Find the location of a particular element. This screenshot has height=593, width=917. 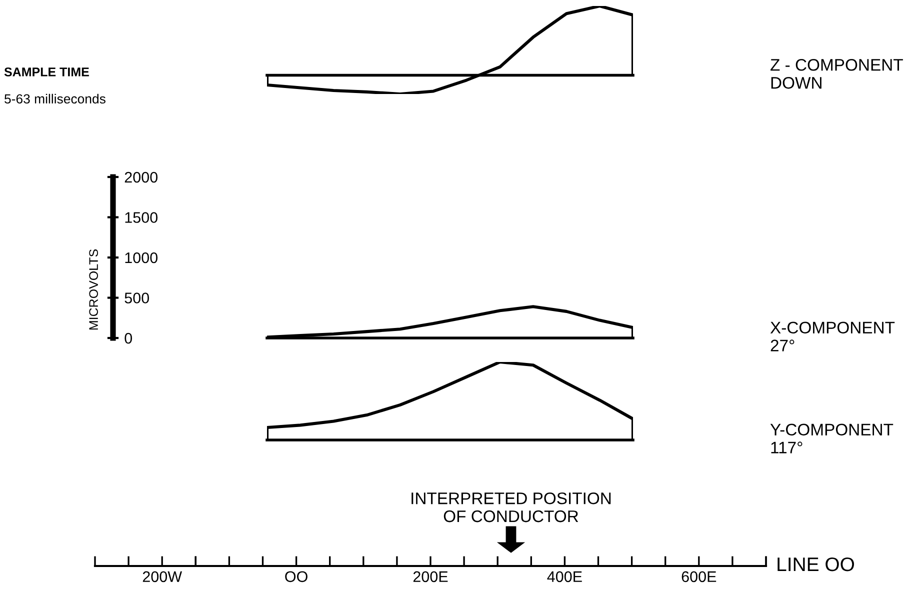

text: LINE OO is located at coordinates (816, 564).